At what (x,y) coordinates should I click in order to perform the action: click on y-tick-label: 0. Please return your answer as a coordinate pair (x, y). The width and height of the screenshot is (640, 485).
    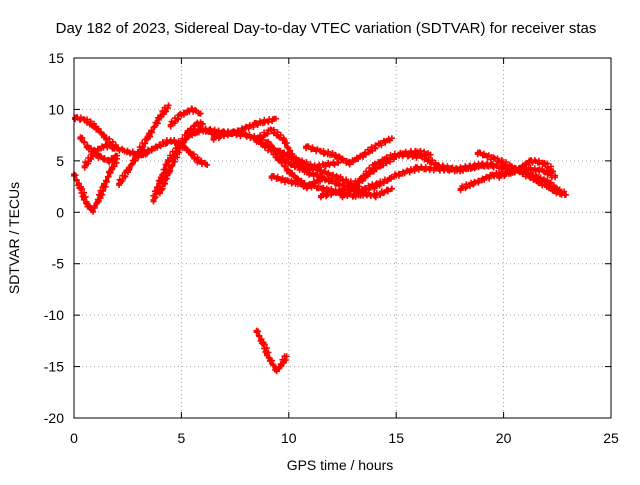
    Looking at the image, I should click on (60, 212).